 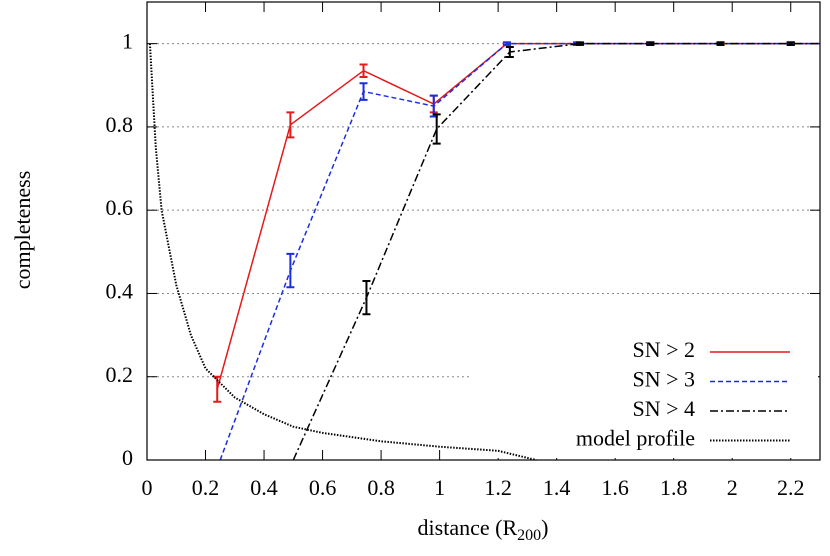 What do you see at coordinates (120, 207) in the screenshot?
I see `y-tick-label: 0.6` at bounding box center [120, 207].